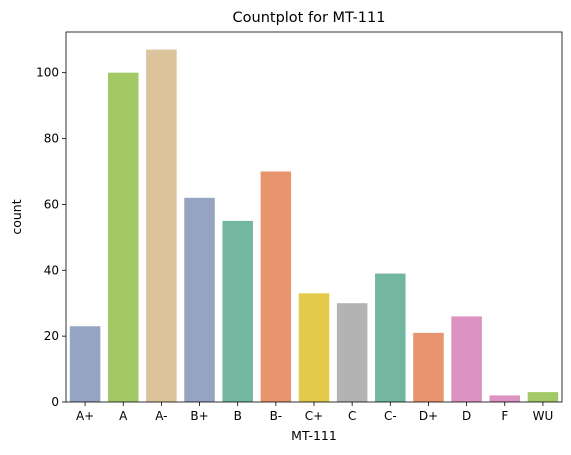 This screenshot has height=455, width=571. What do you see at coordinates (161, 225) in the screenshot?
I see `bar-A-` at bounding box center [161, 225].